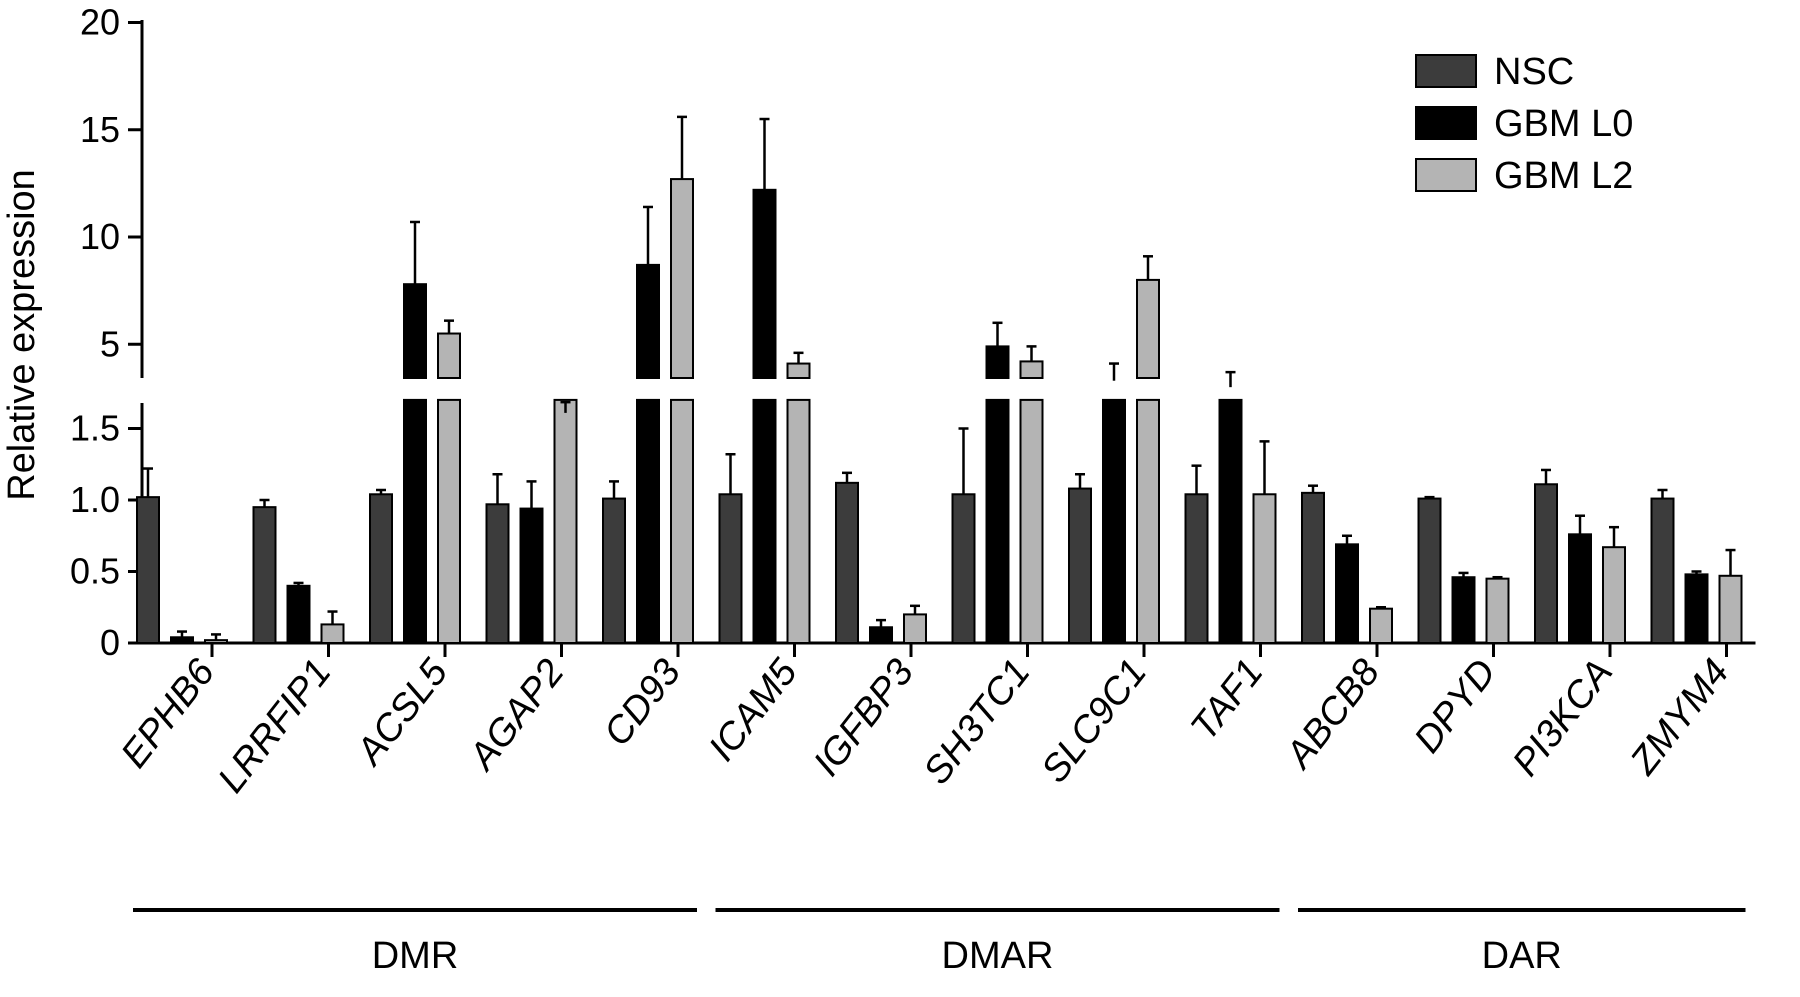 The height and width of the screenshot is (997, 1800). What do you see at coordinates (22, 335) in the screenshot?
I see `y-axis-title: Relative expression` at bounding box center [22, 335].